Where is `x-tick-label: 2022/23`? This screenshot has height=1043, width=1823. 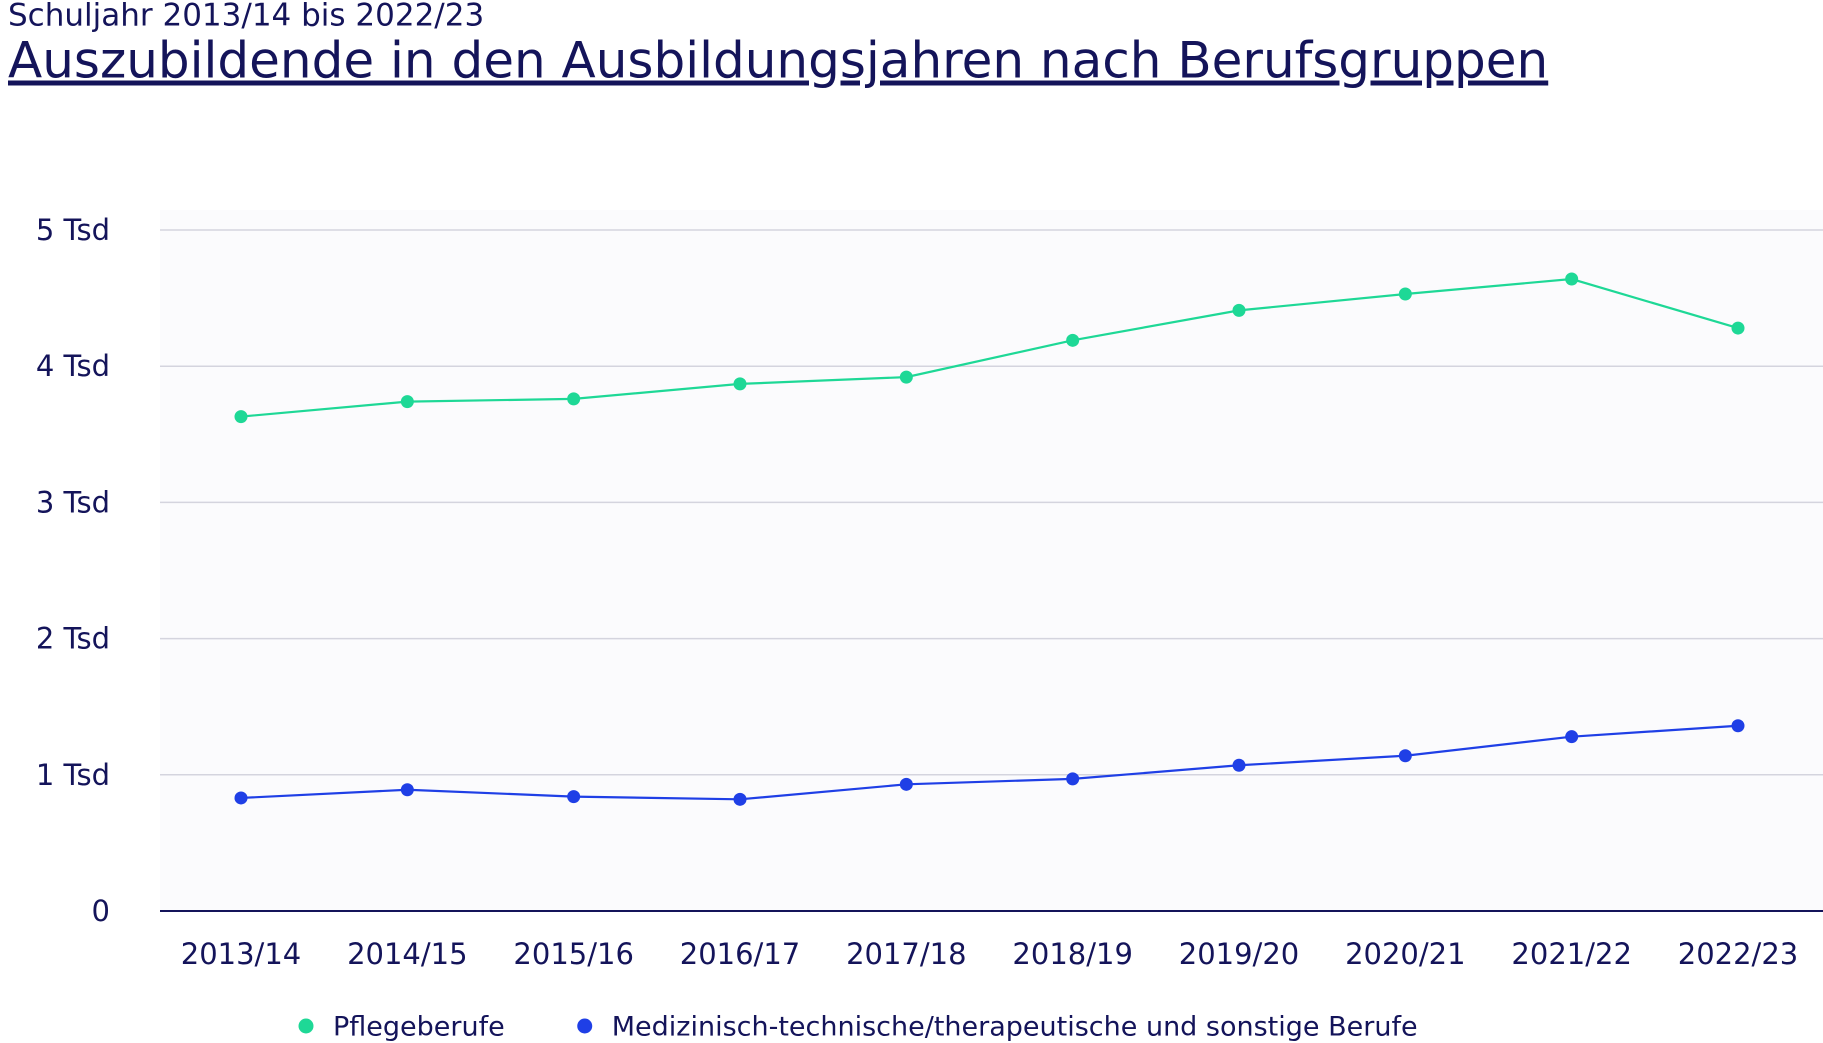
x-tick-label: 2022/23 is located at coordinates (1738, 954).